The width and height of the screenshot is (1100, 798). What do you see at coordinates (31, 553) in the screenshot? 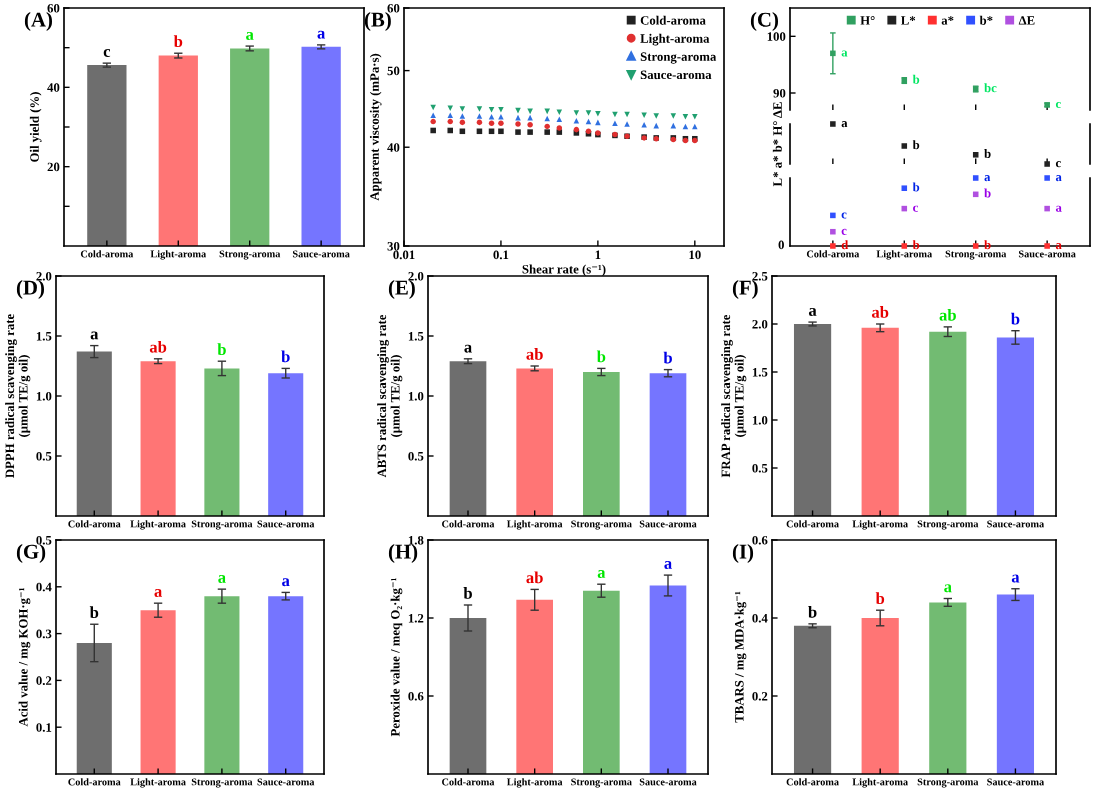
I see `chart-title: (G)` at bounding box center [31, 553].